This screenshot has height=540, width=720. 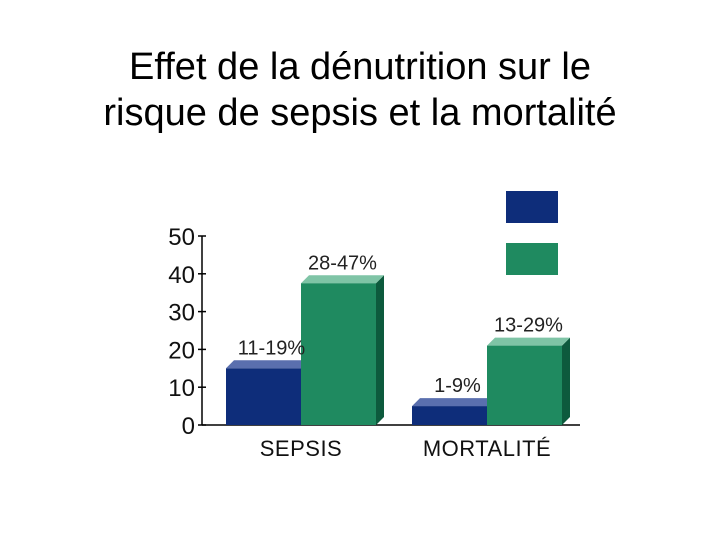 I want to click on slide-title-line-1: Effet de la dénutrition sur le, so click(x=360, y=67).